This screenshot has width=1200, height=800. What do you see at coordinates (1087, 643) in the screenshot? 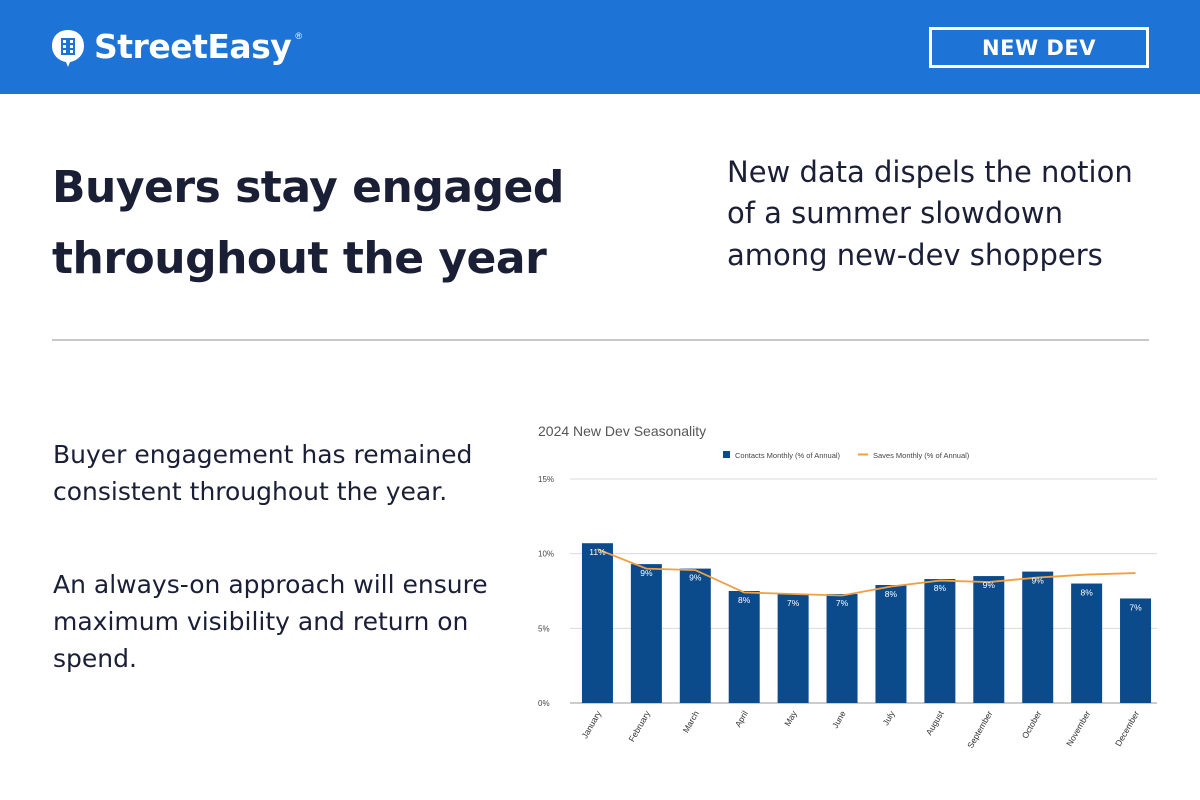
I see `bar-november` at bounding box center [1087, 643].